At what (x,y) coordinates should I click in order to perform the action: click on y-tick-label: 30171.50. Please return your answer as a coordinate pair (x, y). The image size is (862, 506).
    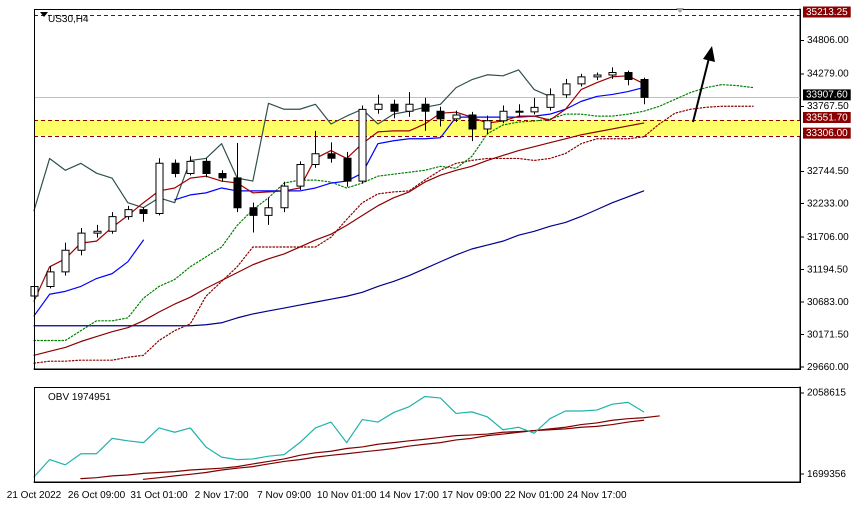
    Looking at the image, I should click on (828, 334).